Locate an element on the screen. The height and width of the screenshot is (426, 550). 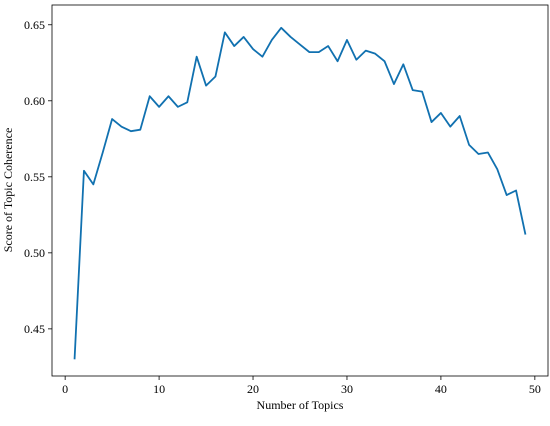
x-axis-label: Number of Topics is located at coordinates (300, 405).